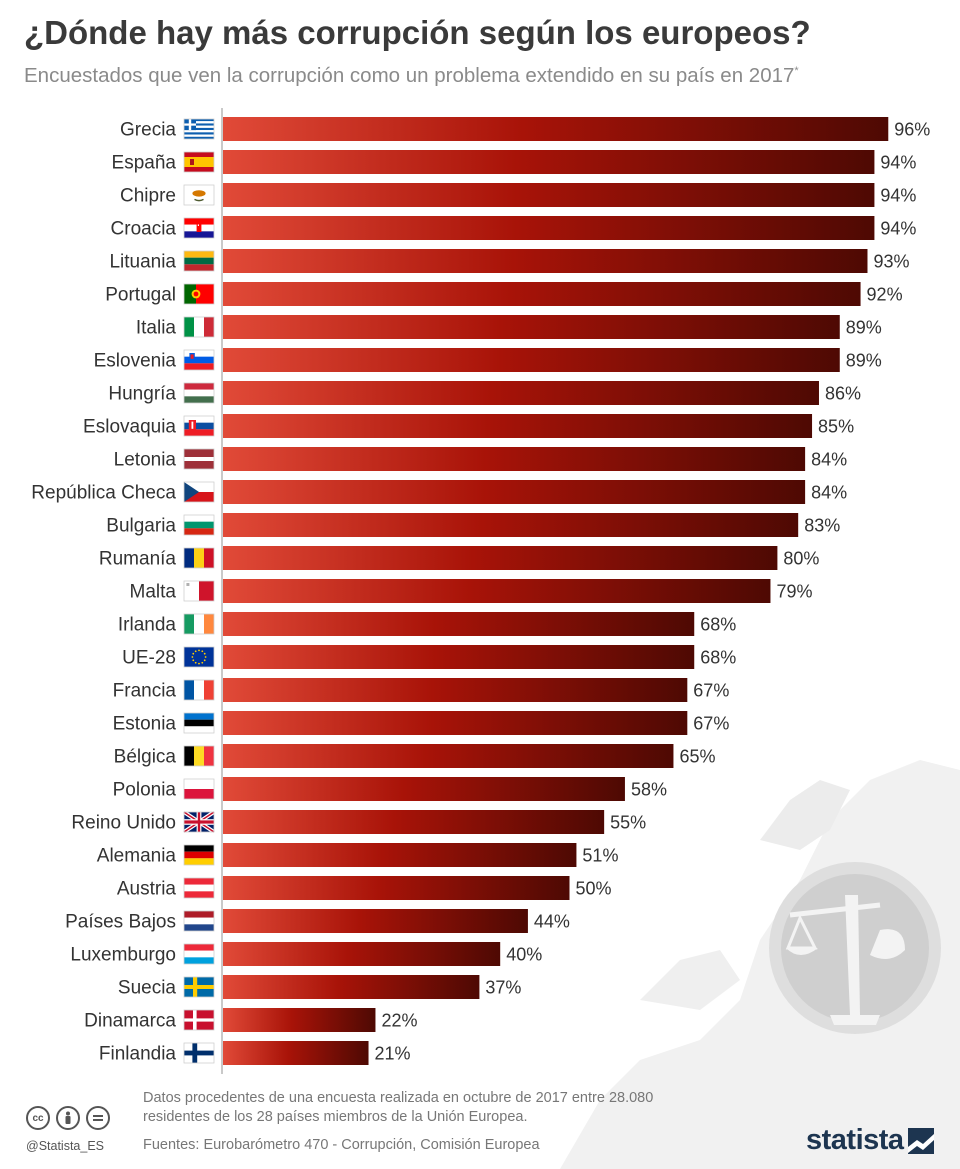  I want to click on value-label: 83%, so click(822, 526).